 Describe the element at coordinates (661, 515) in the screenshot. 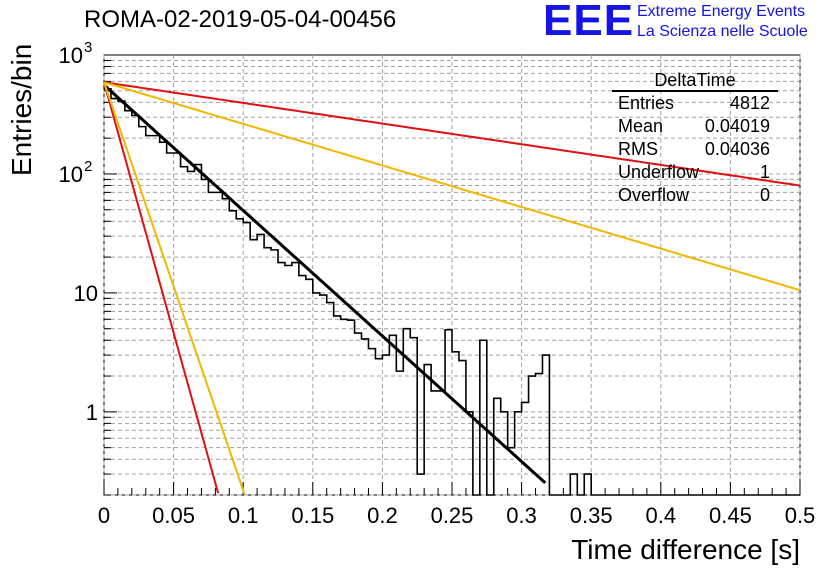

I see `x-tick-label: 0.4` at that location.